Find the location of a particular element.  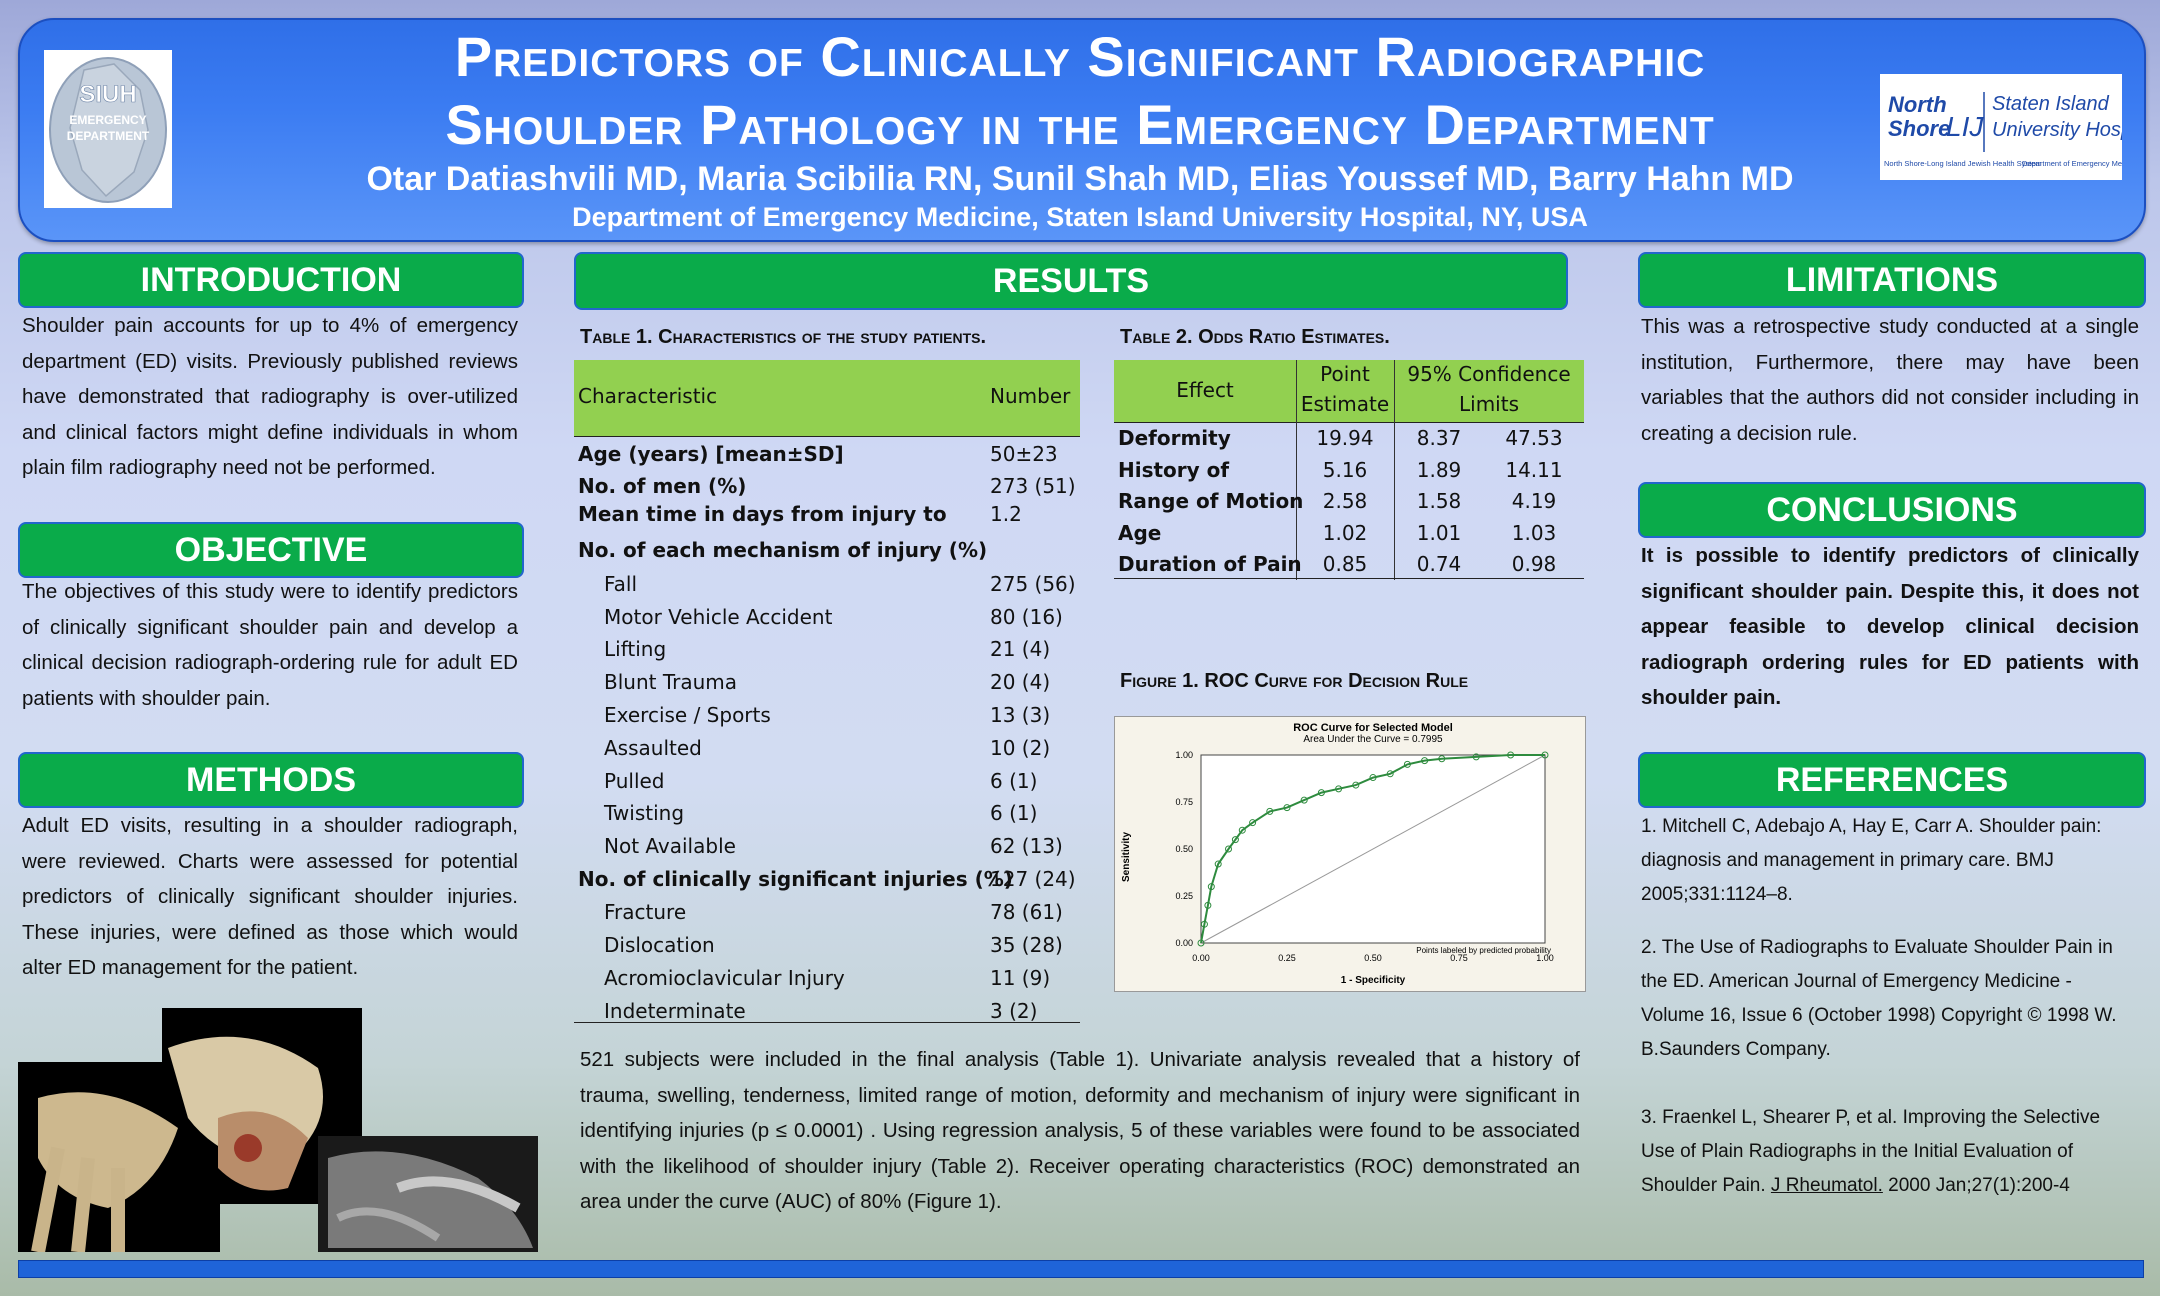

table1-row-label: Motor Vehicle Accident is located at coordinates (718, 617).